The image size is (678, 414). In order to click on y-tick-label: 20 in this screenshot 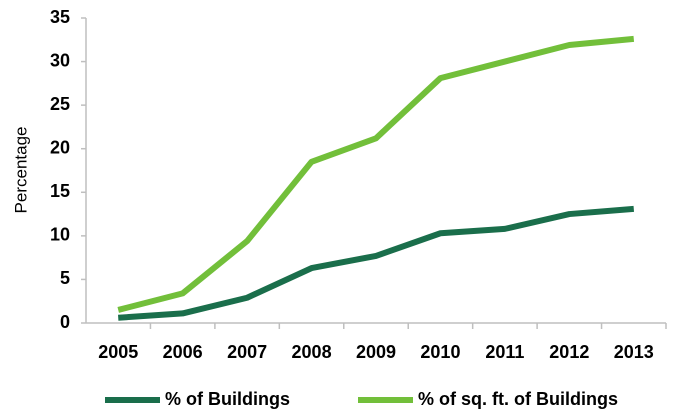, I will do `click(60, 147)`.